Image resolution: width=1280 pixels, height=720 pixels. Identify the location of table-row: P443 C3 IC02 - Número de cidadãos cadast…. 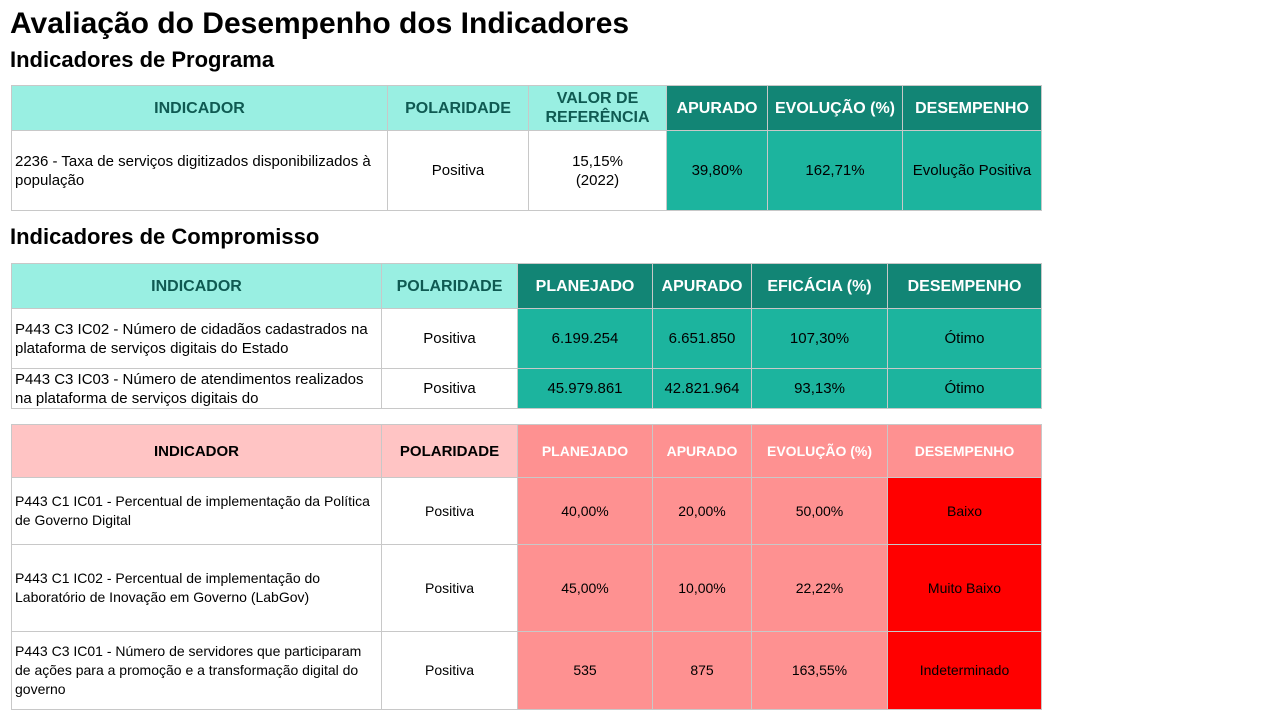
(526, 338).